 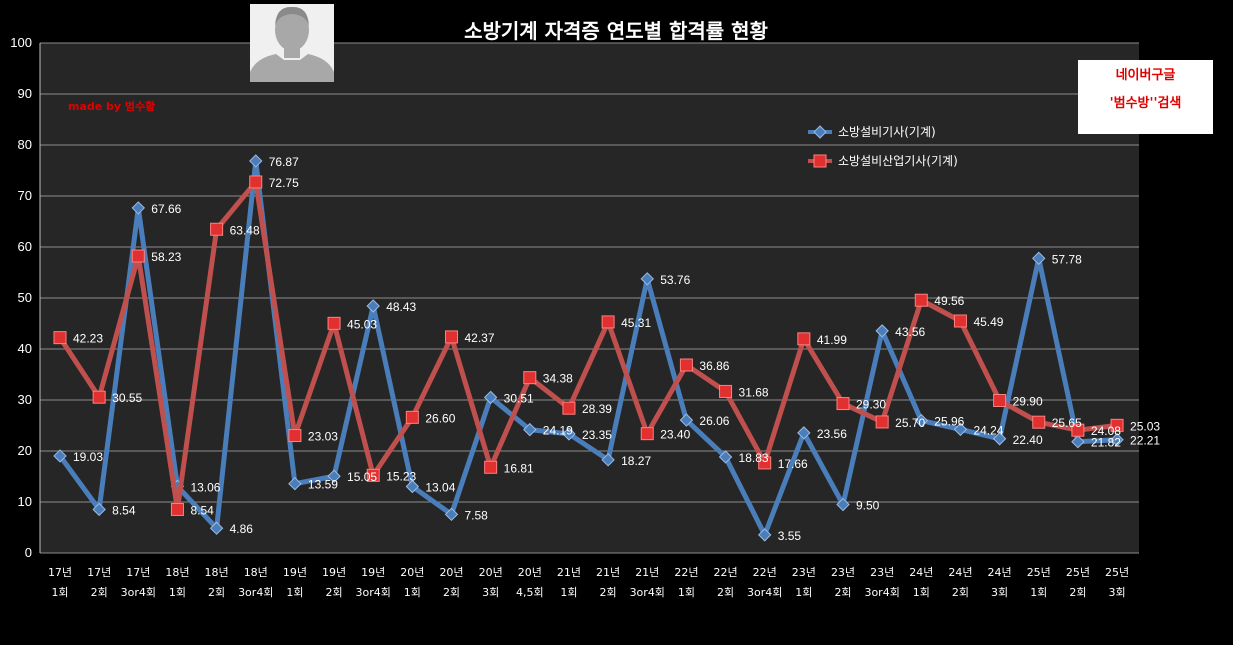 What do you see at coordinates (887, 132) in the screenshot?
I see `legend-label: 소방설비기사(기계)` at bounding box center [887, 132].